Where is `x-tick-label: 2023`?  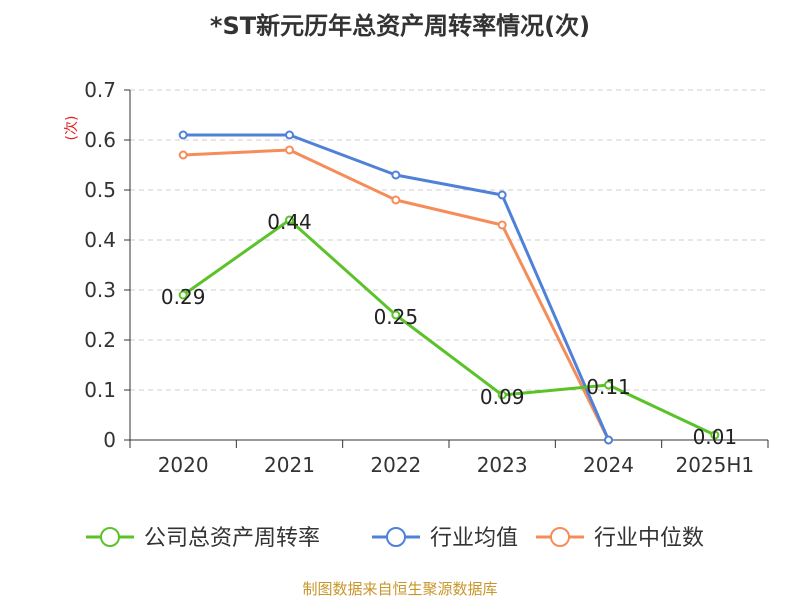
x-tick-label: 2023 is located at coordinates (502, 465).